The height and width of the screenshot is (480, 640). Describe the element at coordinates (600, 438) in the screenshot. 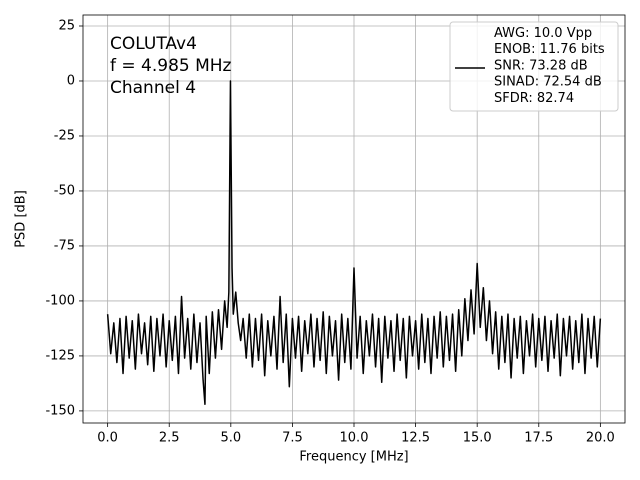

I see `x-tick-label: 20.0` at that location.